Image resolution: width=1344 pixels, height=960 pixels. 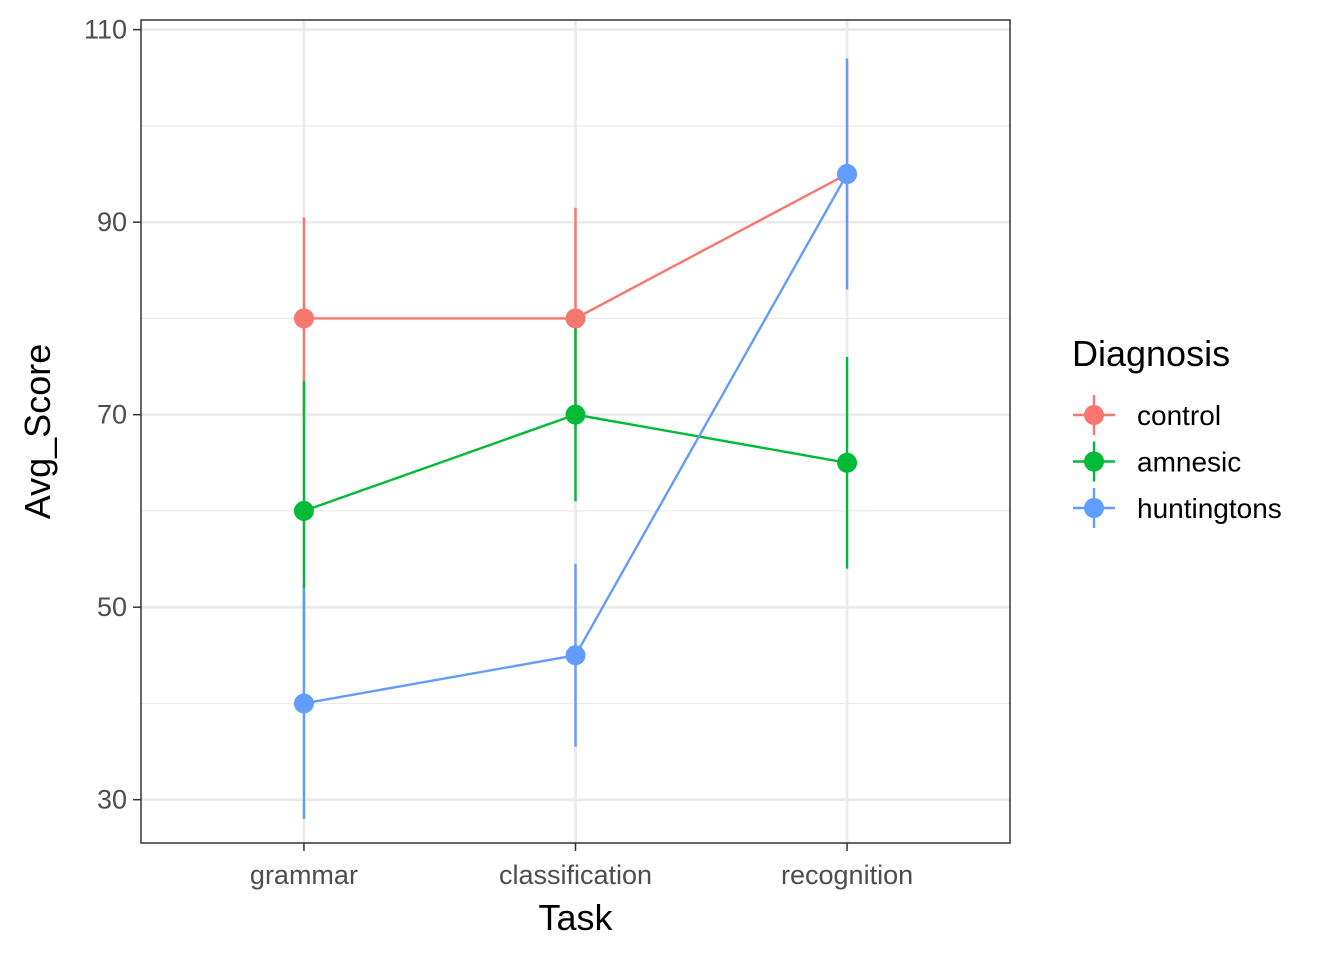 I want to click on point-control-grammar, so click(x=303, y=318).